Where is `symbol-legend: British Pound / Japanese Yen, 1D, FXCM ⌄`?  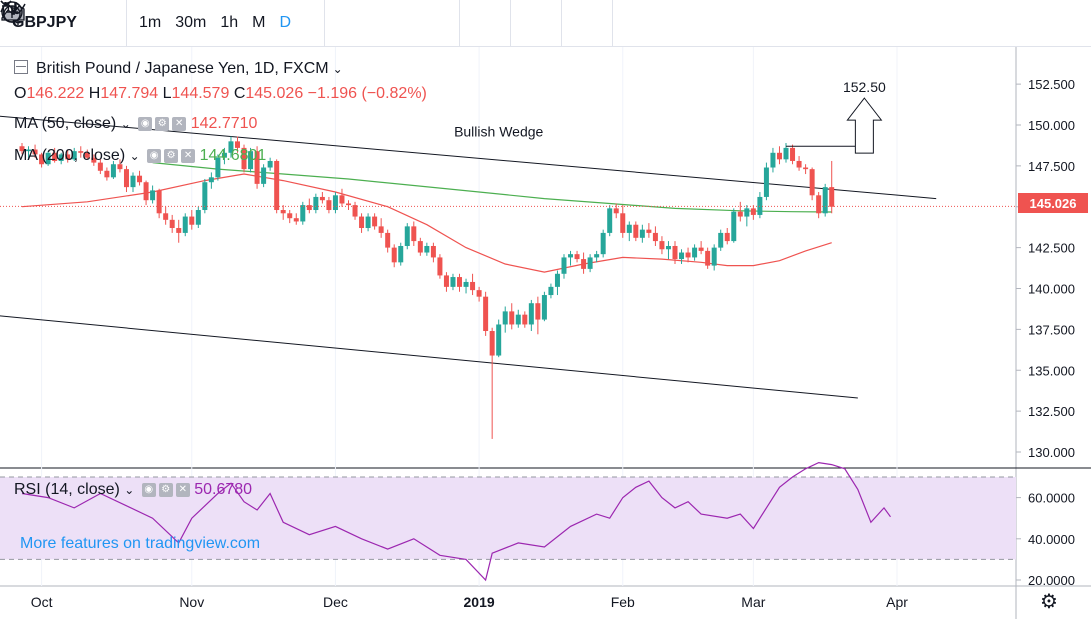 symbol-legend: British Pound / Japanese Yen, 1D, FXCM ⌄ is located at coordinates (178, 69).